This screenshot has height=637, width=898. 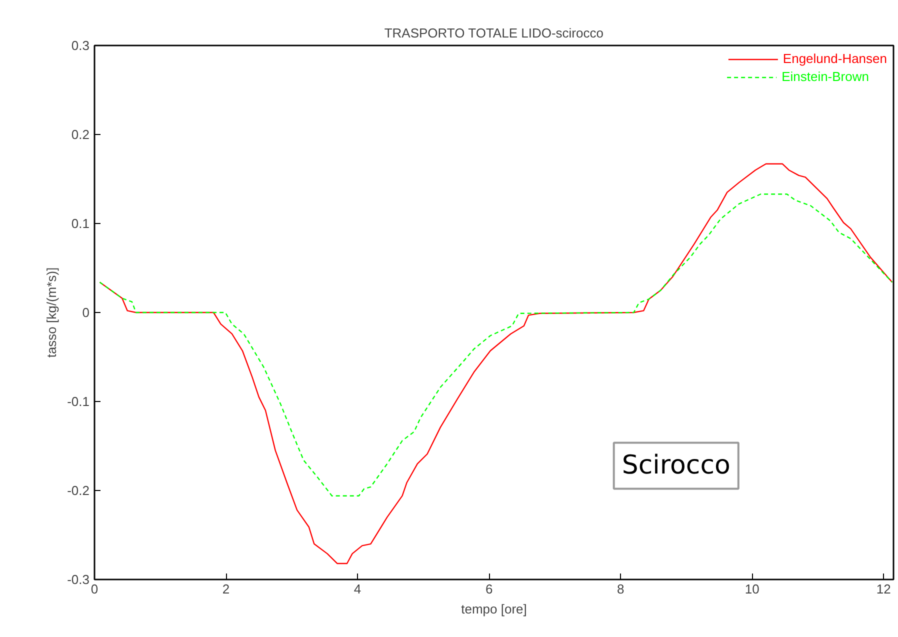 I want to click on y-tick-label: -0.2, so click(x=78, y=490).